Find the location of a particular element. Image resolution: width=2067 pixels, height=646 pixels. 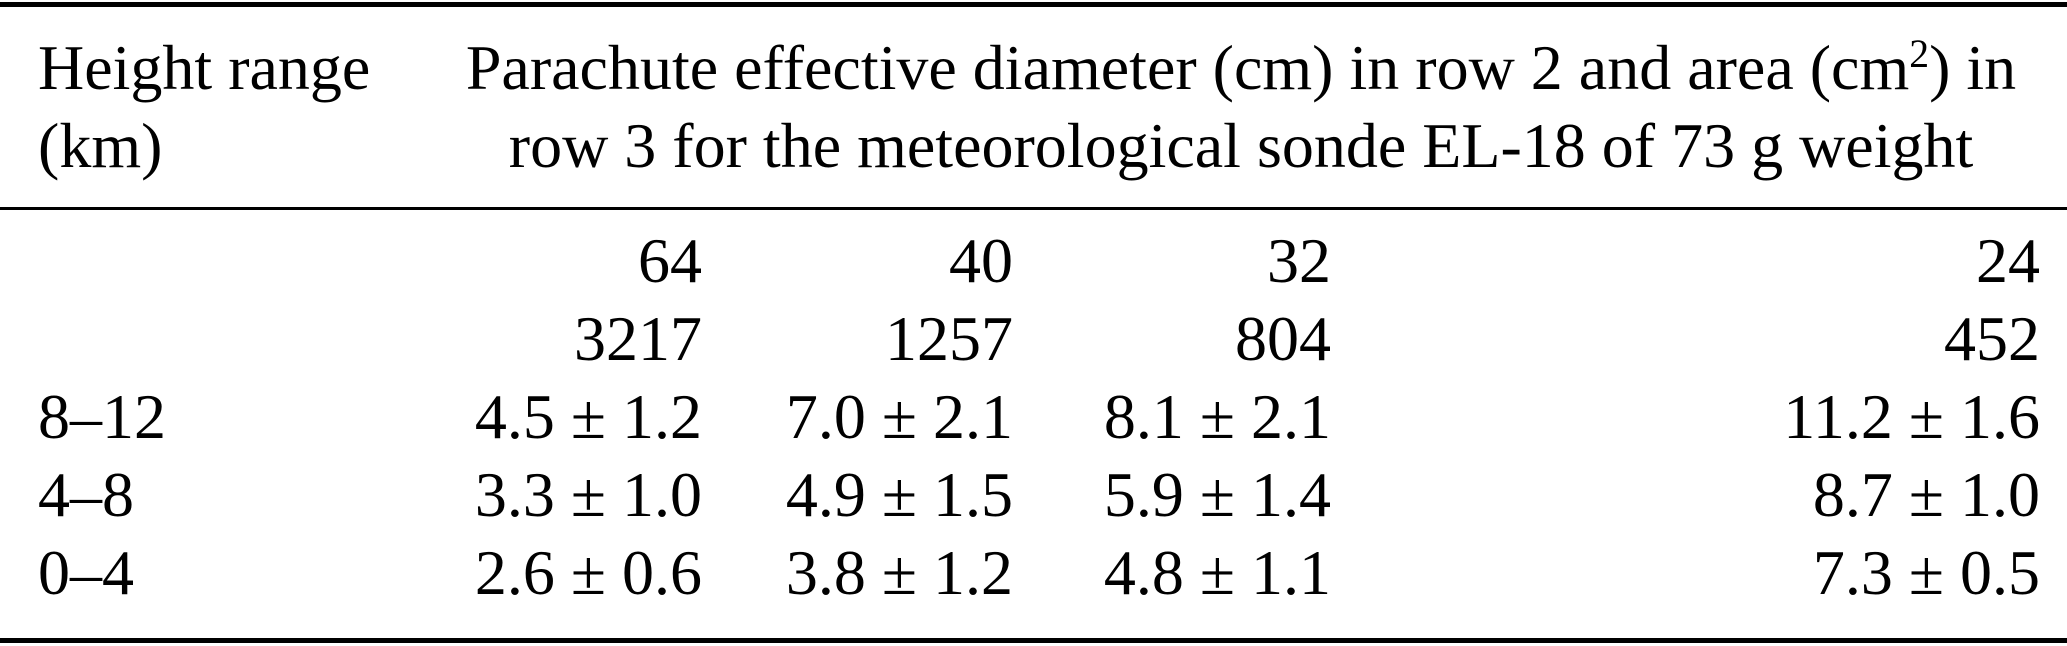

table-header-divider-rule is located at coordinates (1033, 208).